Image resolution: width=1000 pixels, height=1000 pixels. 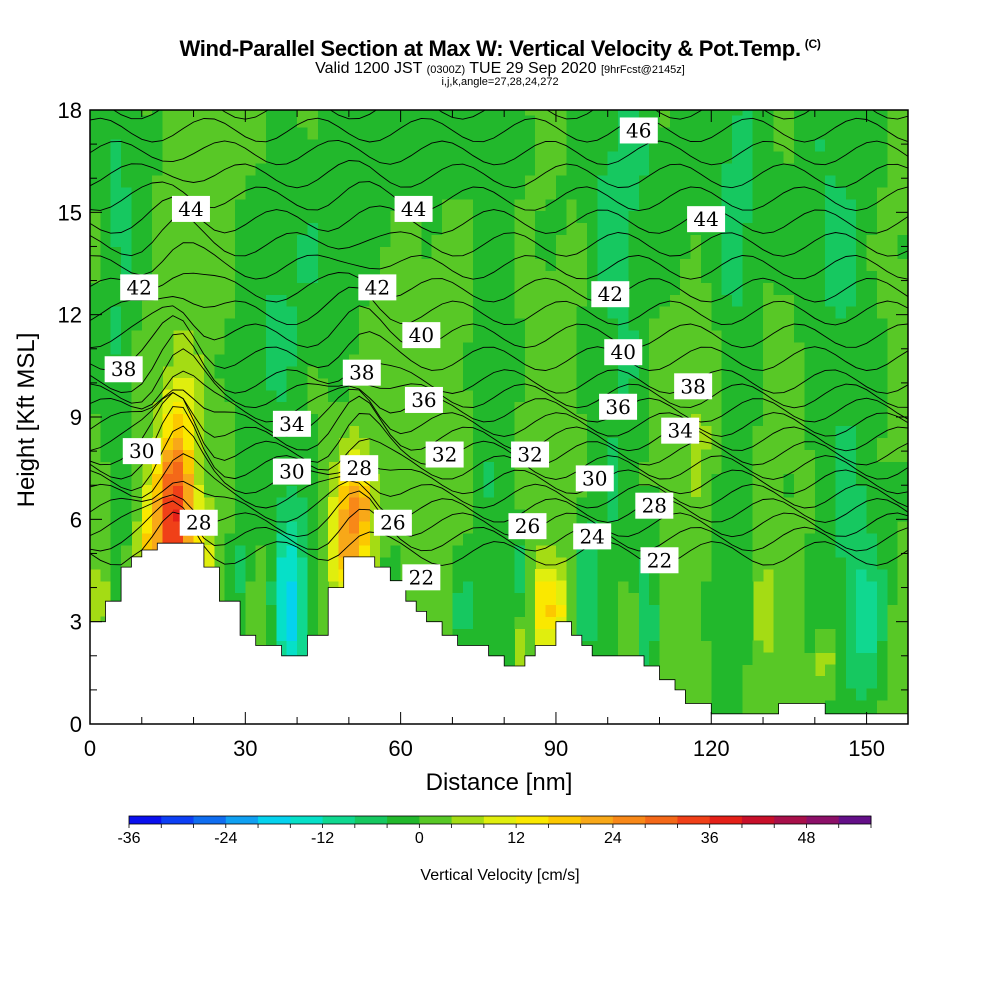 I want to click on theta-label: 32, so click(x=444, y=454).